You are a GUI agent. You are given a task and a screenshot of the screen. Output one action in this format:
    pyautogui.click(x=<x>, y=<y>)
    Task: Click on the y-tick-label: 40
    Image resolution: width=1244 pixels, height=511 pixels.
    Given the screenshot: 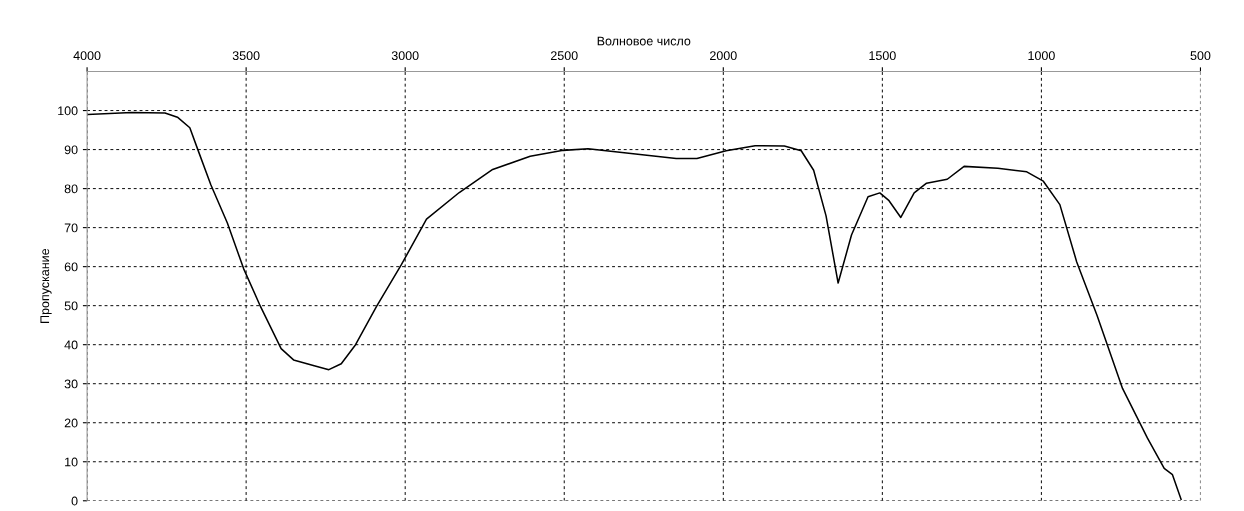 What is the action you would take?
    pyautogui.click(x=71, y=345)
    